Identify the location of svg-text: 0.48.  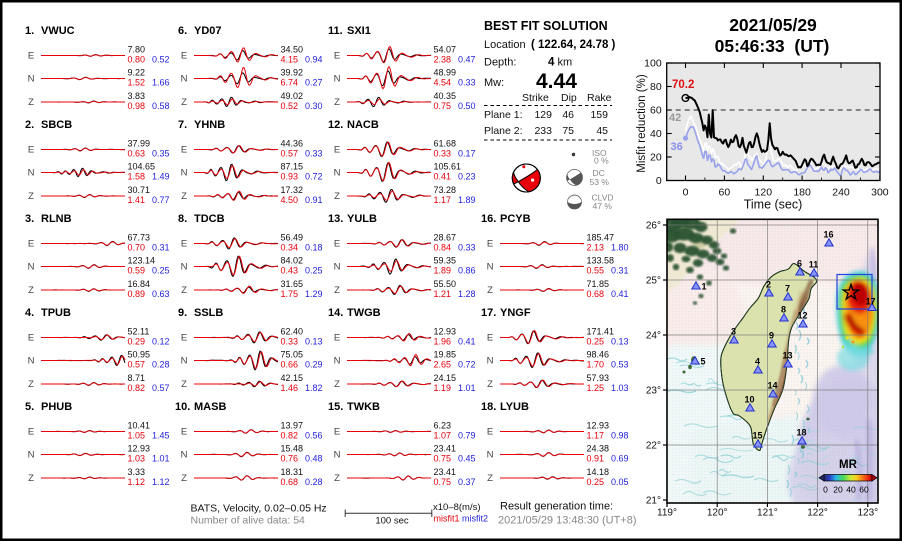
(314, 458).